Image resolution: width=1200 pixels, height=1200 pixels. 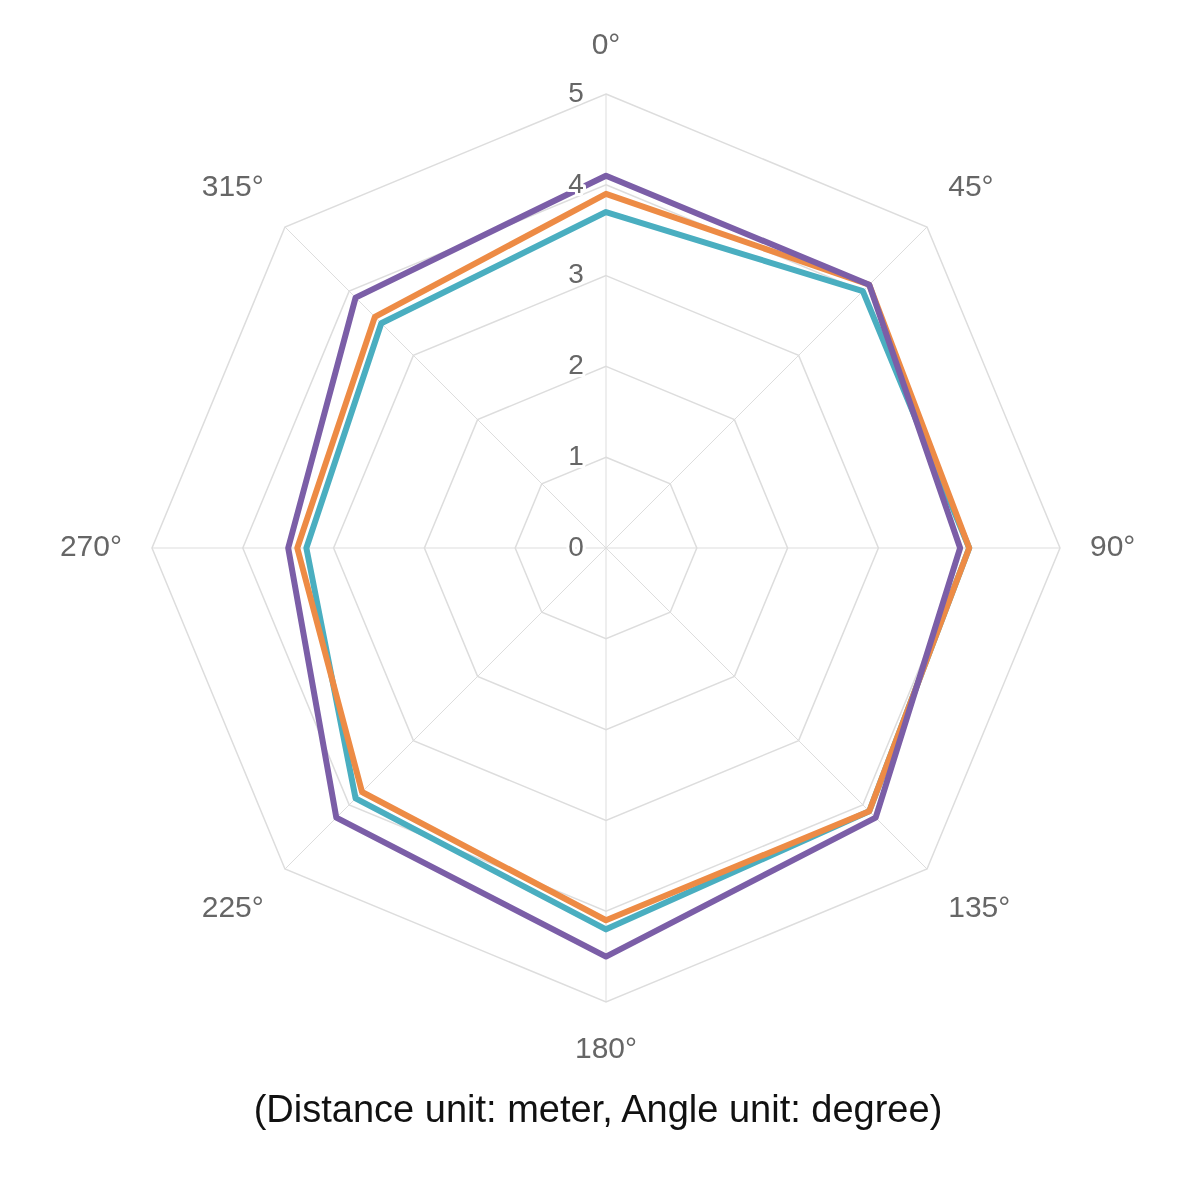 What do you see at coordinates (606, 1048) in the screenshot?
I see `spoke-label: 180°` at bounding box center [606, 1048].